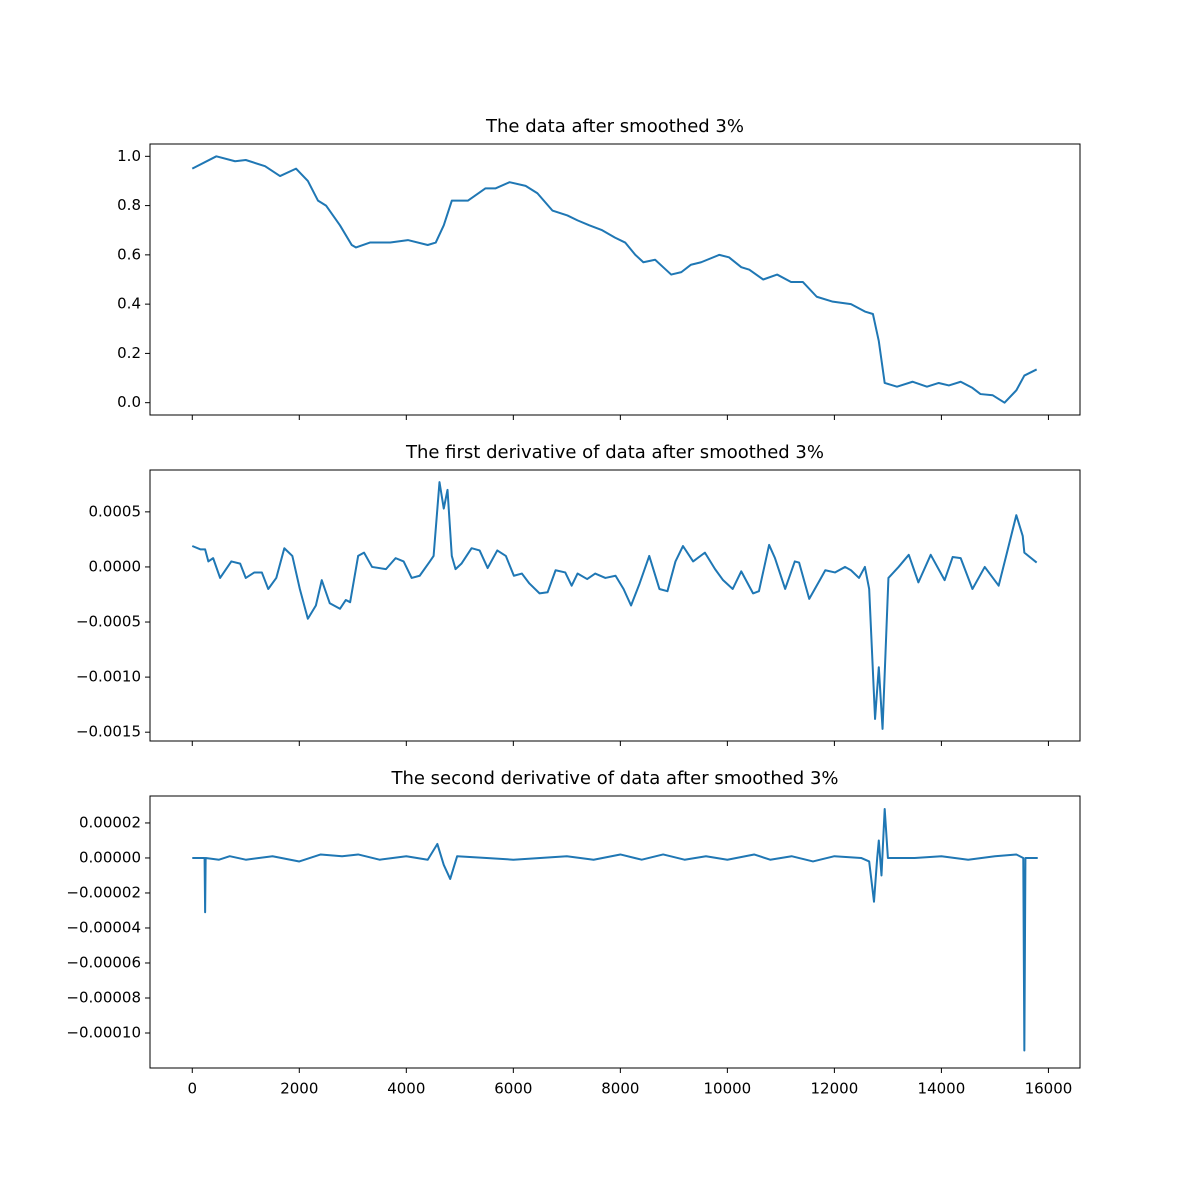 Image resolution: width=1200 pixels, height=1200 pixels. I want to click on x-tick-label: 10000, so click(728, 1089).